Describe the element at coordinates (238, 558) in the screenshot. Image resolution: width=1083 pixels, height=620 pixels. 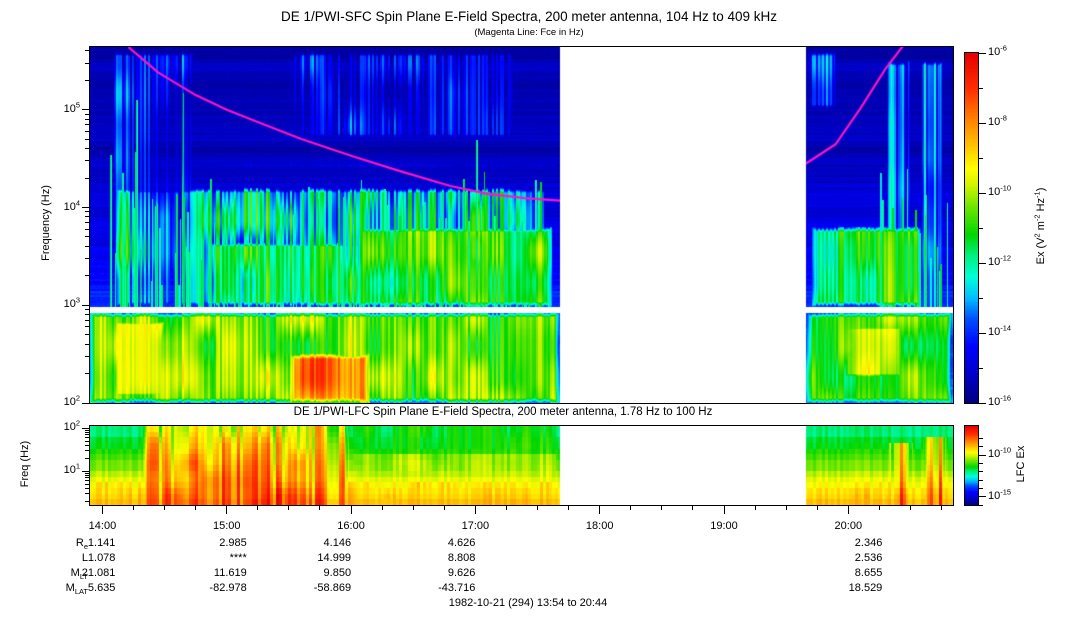
I see `ephemeris-value: ****` at that location.